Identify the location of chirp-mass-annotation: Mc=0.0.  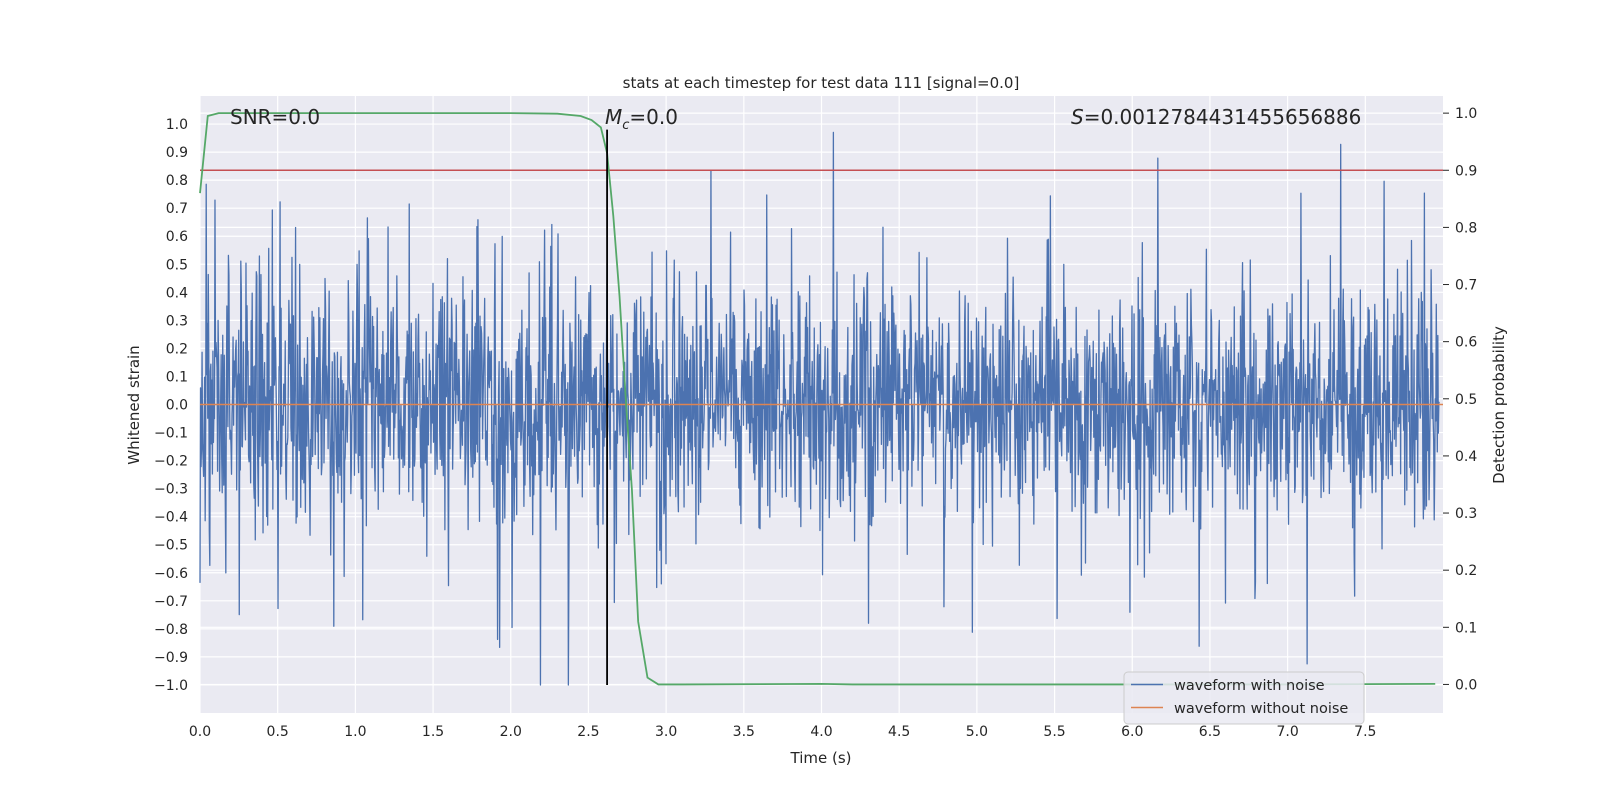
(641, 119).